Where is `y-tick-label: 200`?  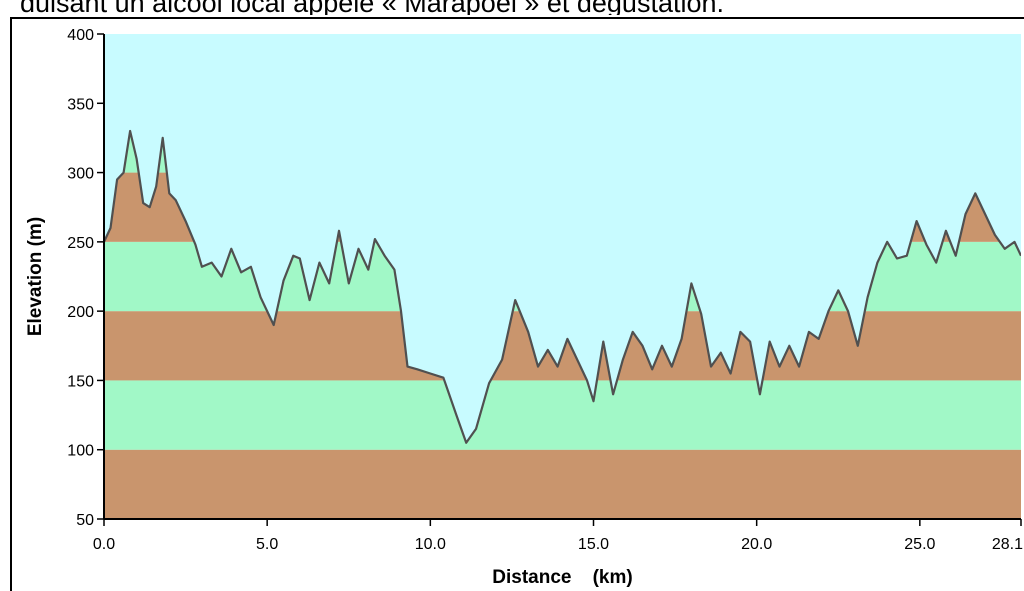
y-tick-label: 200 is located at coordinates (80, 312).